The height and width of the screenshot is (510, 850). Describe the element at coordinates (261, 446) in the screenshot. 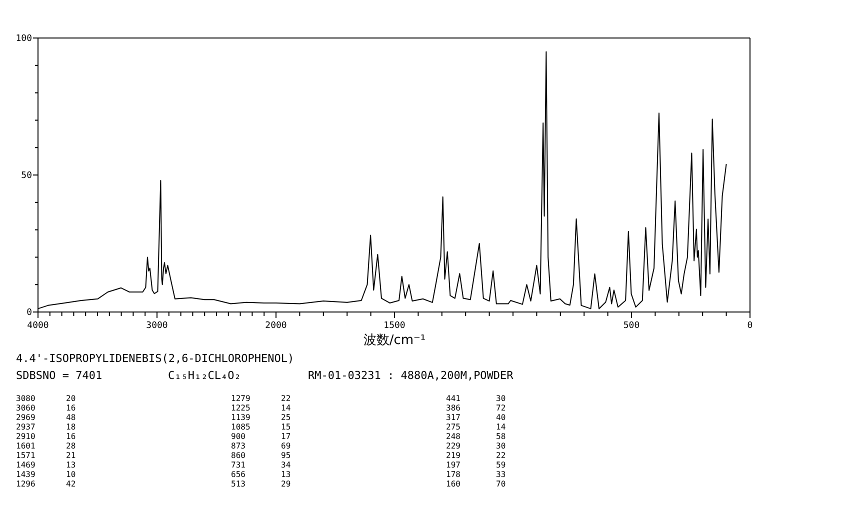

I see `text: 873 69` at that location.